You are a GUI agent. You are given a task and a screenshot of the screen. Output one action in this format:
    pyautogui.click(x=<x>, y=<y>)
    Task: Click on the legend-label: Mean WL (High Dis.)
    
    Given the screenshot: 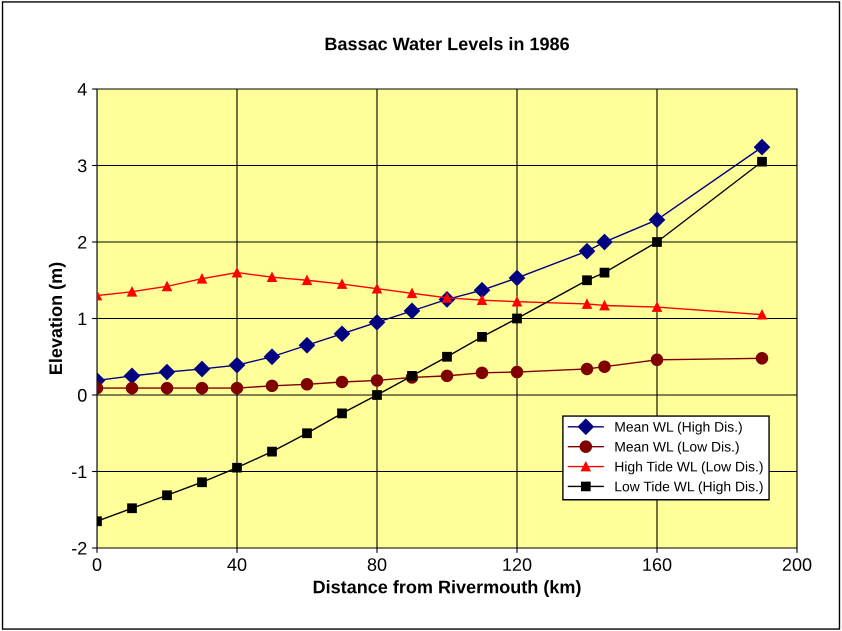 What is the action you would take?
    pyautogui.click(x=678, y=428)
    